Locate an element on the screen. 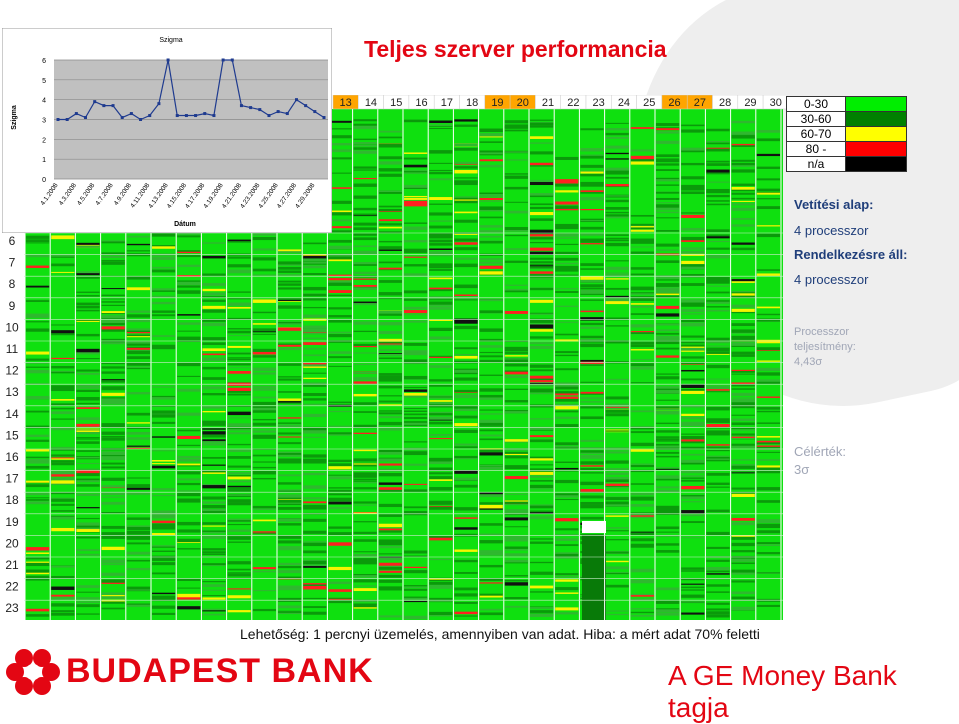  sigma-data-point is located at coordinates (168, 60).